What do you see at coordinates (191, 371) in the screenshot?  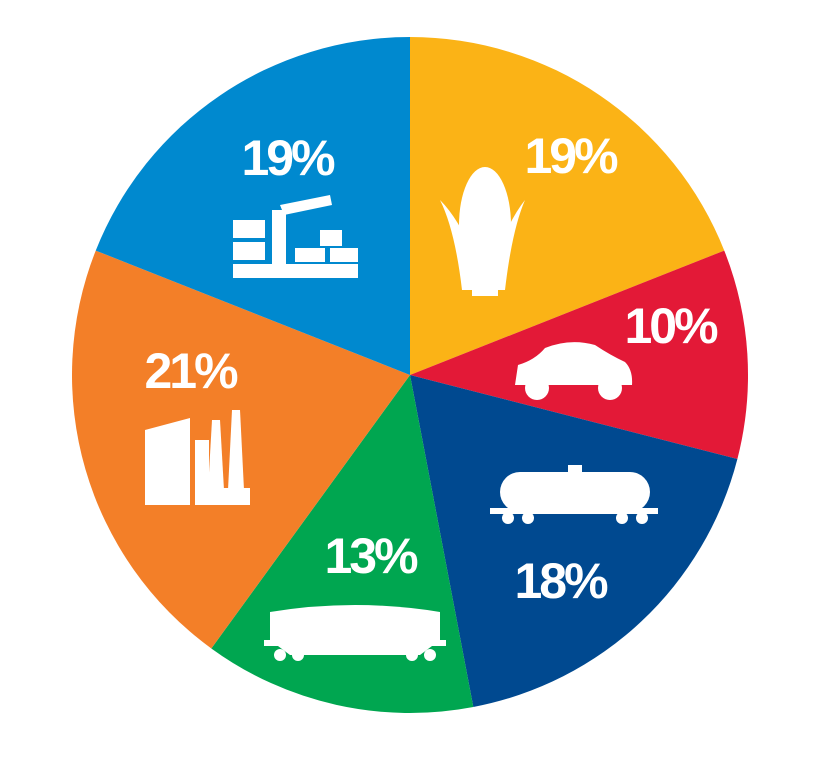 I see `data-label: 21%` at bounding box center [191, 371].